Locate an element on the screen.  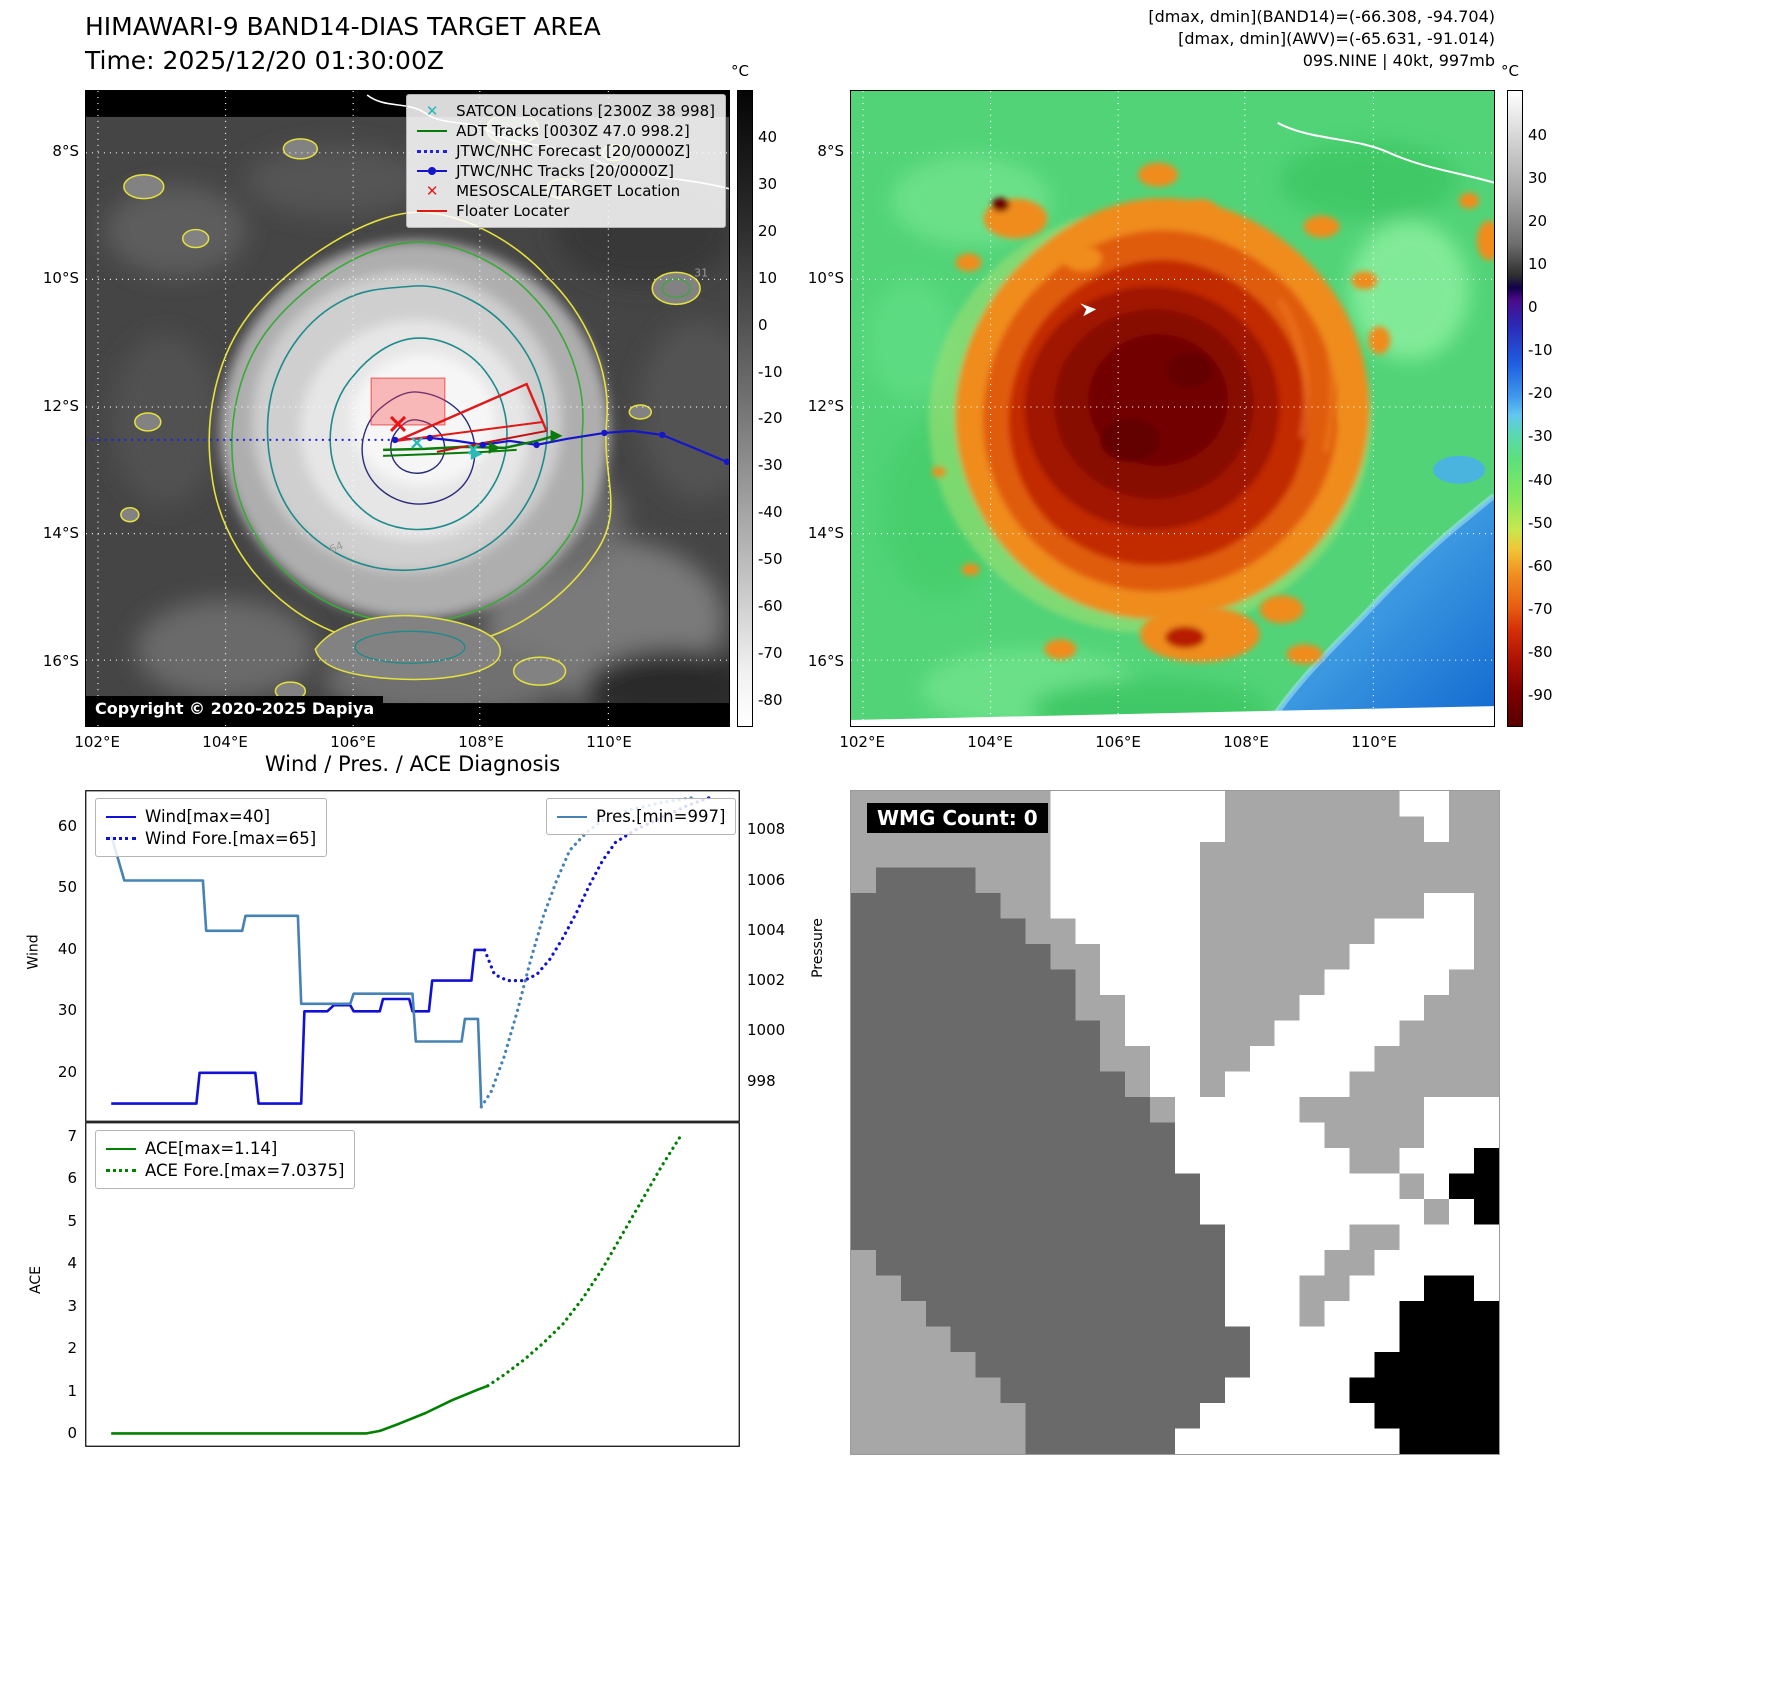
awv-colorbar-tick: -80 is located at coordinates (1540, 652).